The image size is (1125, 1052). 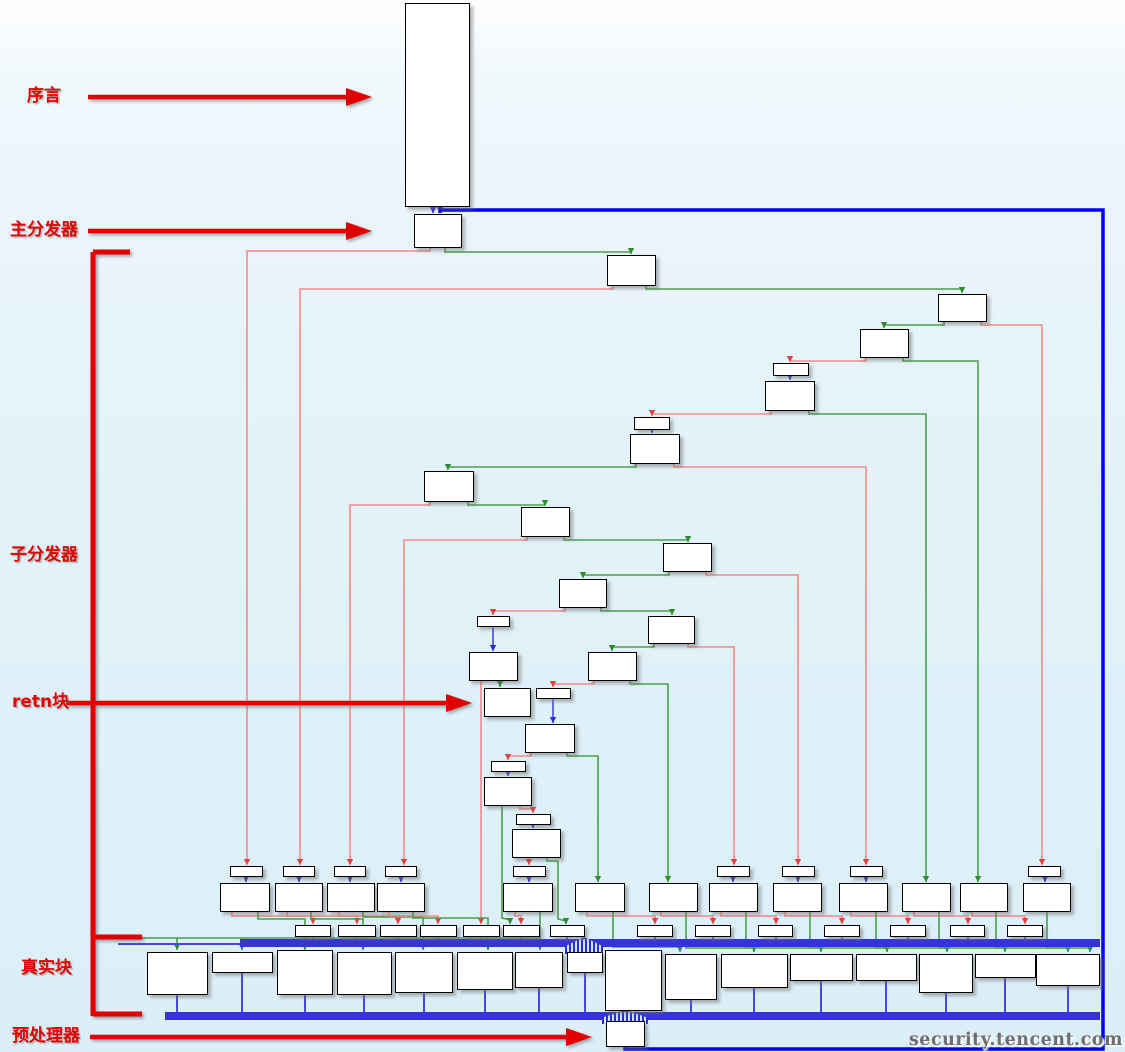 What do you see at coordinates (600, 897) in the screenshot?
I see `node-state-b5` at bounding box center [600, 897].